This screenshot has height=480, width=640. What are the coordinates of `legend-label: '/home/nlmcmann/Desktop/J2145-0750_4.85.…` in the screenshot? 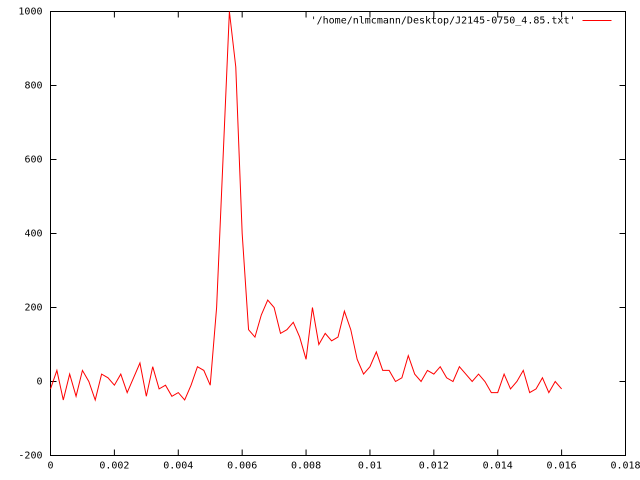 It's located at (443, 21).